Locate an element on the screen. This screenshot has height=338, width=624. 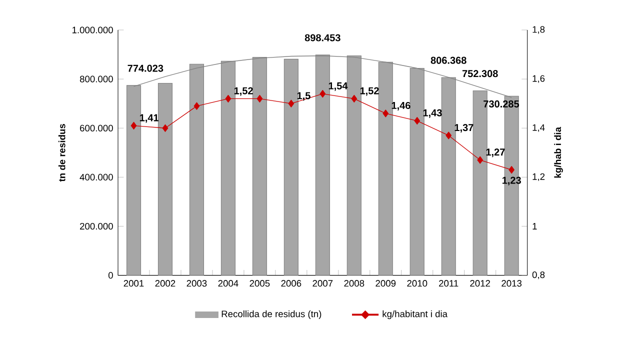
data-label: 752.308 is located at coordinates (480, 74).